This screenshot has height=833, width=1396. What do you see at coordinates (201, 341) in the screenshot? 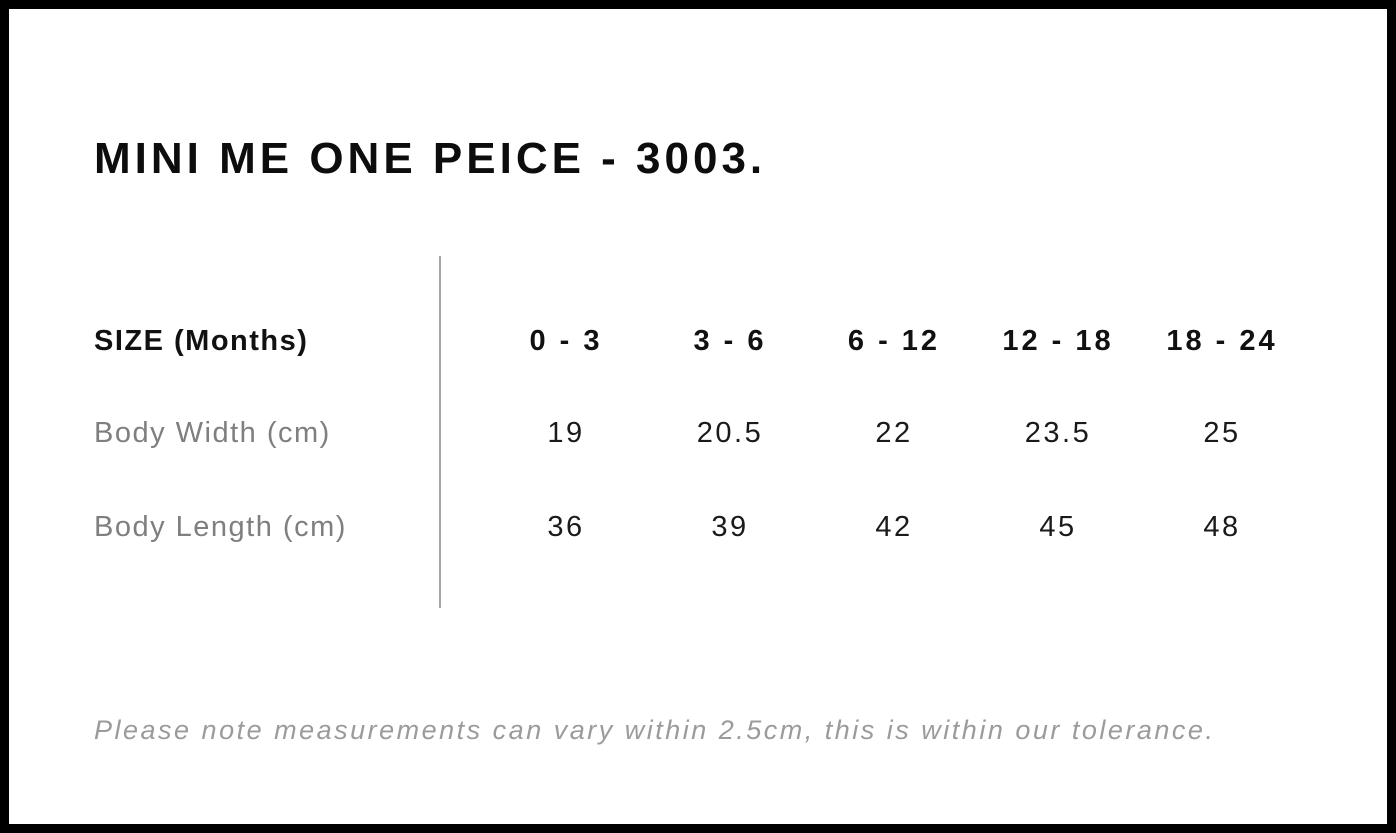
I see `size-months-header: SIZE (Months)` at bounding box center [201, 341].